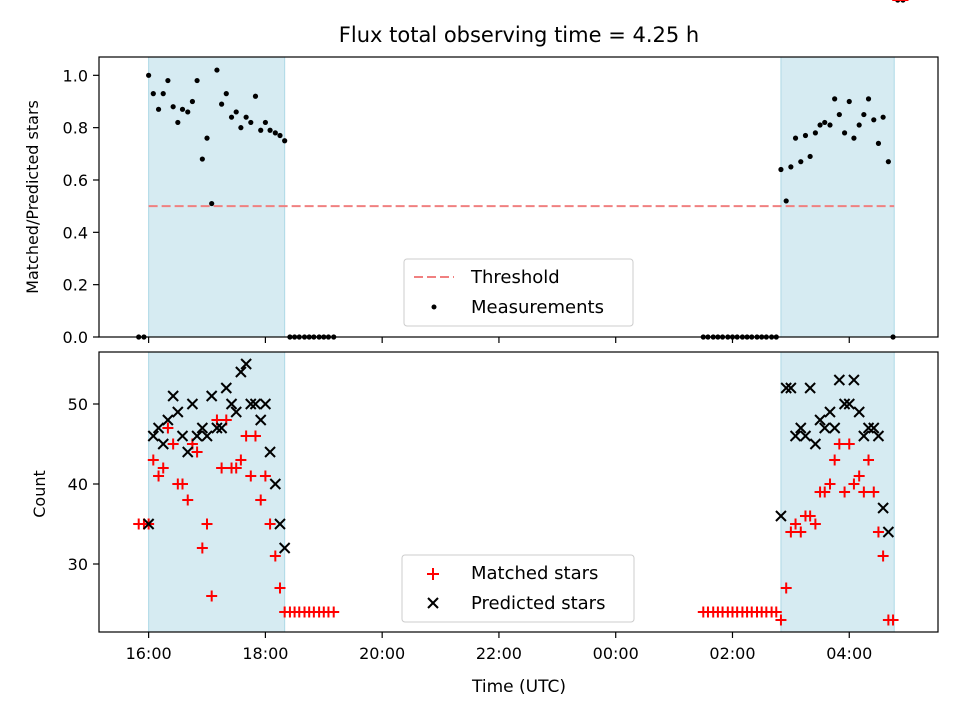 This screenshot has width=960, height=724. I want to click on top-y-axis-label: Matched/Predicted stars, so click(32, 197).